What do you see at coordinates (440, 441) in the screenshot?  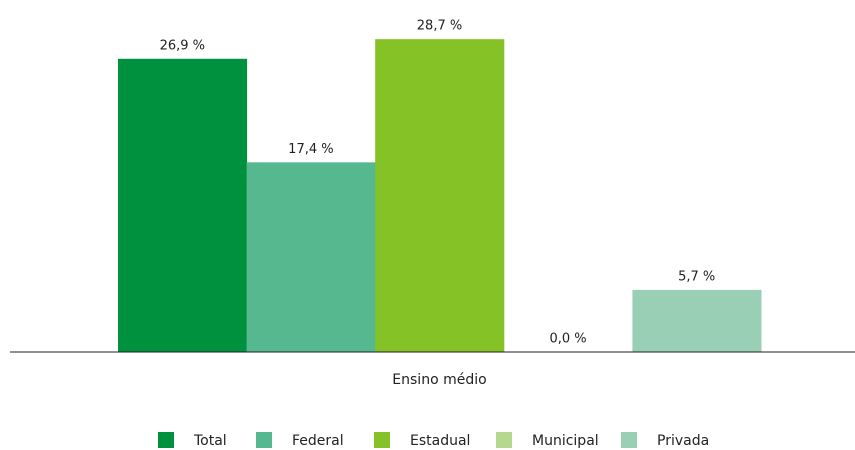 I see `legend-label: Estadual` at bounding box center [440, 441].